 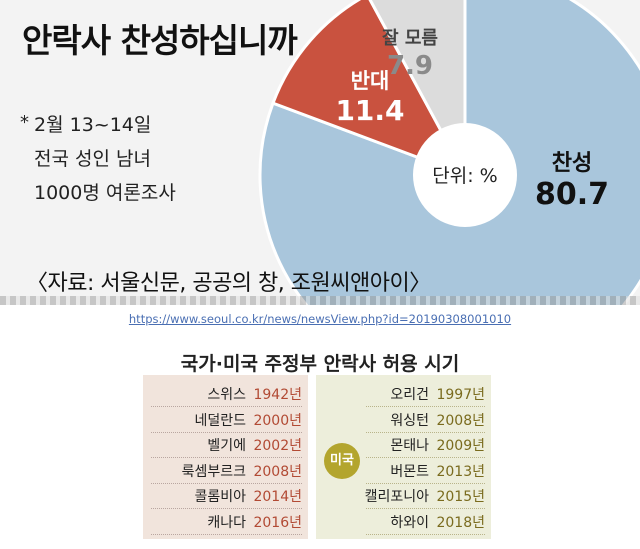 I want to click on country-year: 2014년, so click(x=277, y=497).